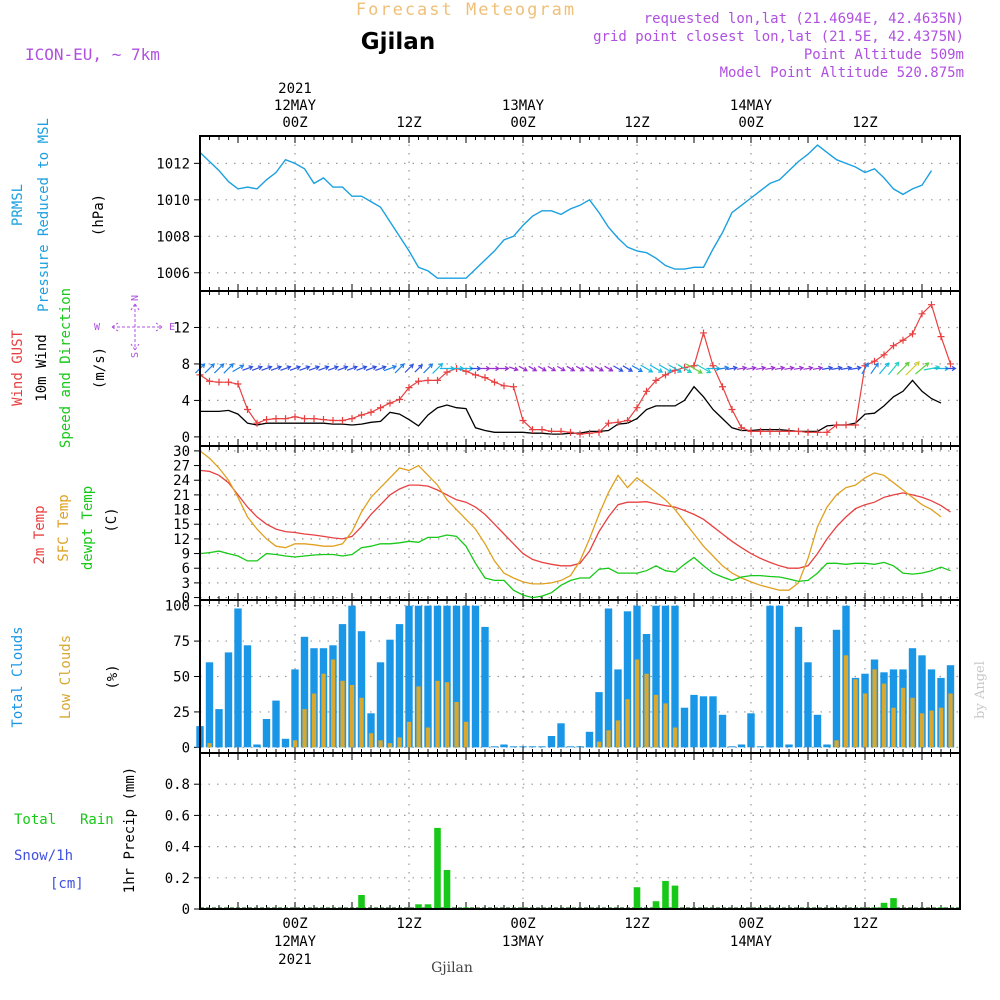 Image resolution: width=1000 pixels, height=1000 pixels. What do you see at coordinates (563, 677) in the screenshot?
I see `clouds-panel: 0 25 50 75 100` at bounding box center [563, 677].